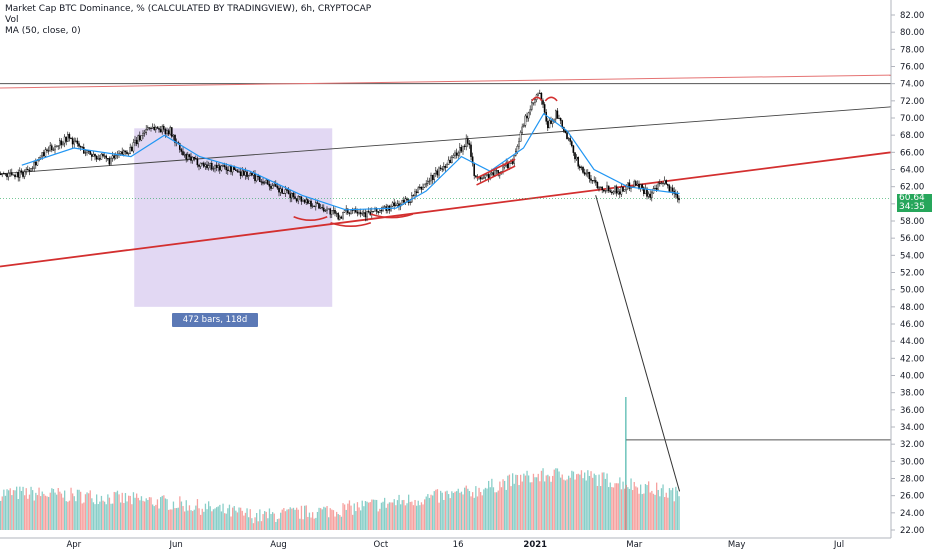  I want to click on date-range-box, so click(233, 217).